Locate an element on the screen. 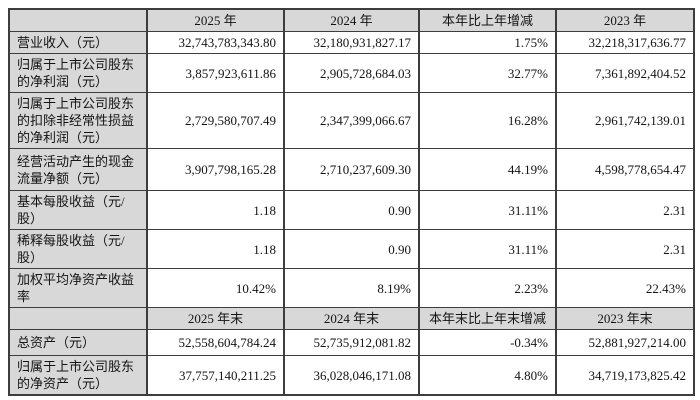 Image resolution: width=700 pixels, height=400 pixels. value-2023: 7,361,892,404.52 is located at coordinates (625, 73).